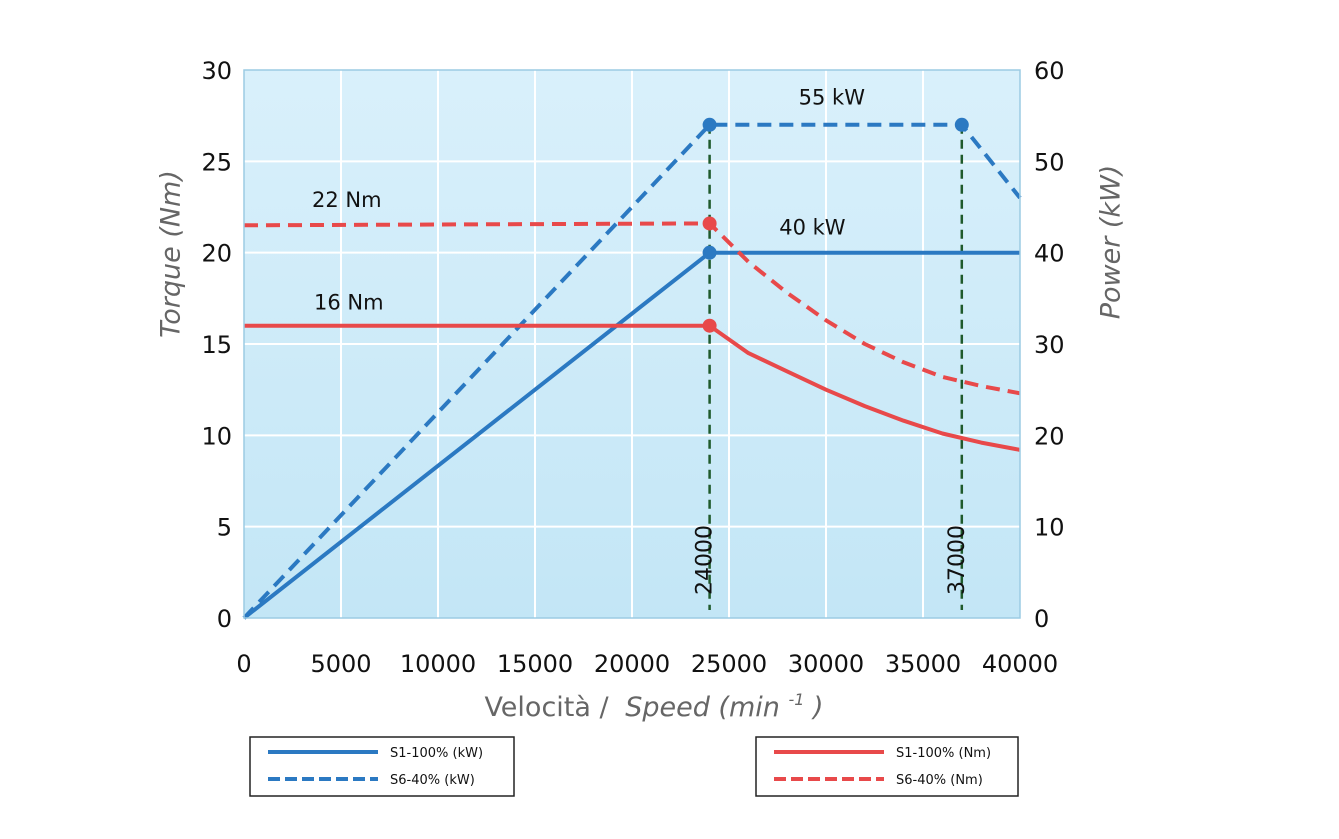 This screenshot has height=839, width=1339. I want to click on y-axis-right-title: Power (kW), so click(1111, 242).